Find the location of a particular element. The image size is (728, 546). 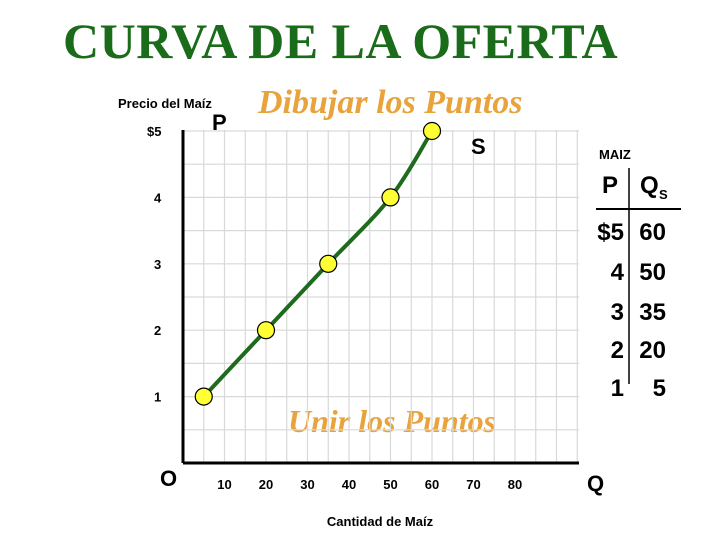

table-header-q-subscript: S is located at coordinates (663, 194).